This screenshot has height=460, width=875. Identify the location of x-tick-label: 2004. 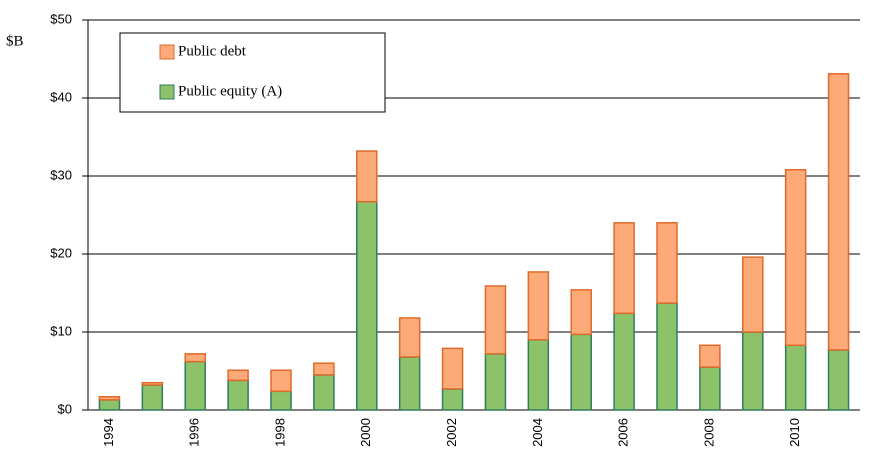
(537, 432).